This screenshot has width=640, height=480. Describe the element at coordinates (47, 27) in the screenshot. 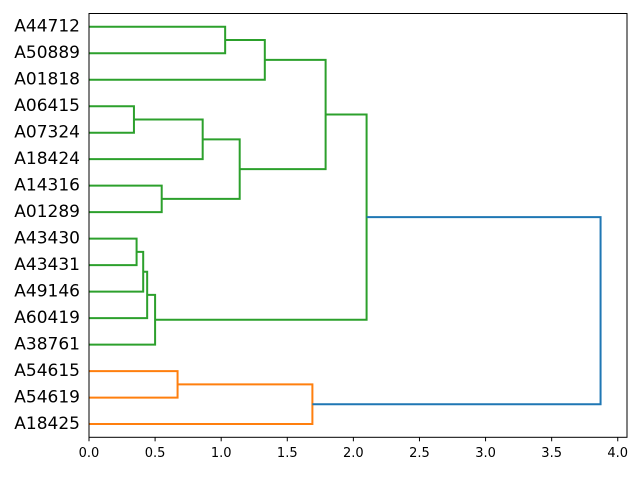

I see `leaf-label: A44712` at that location.